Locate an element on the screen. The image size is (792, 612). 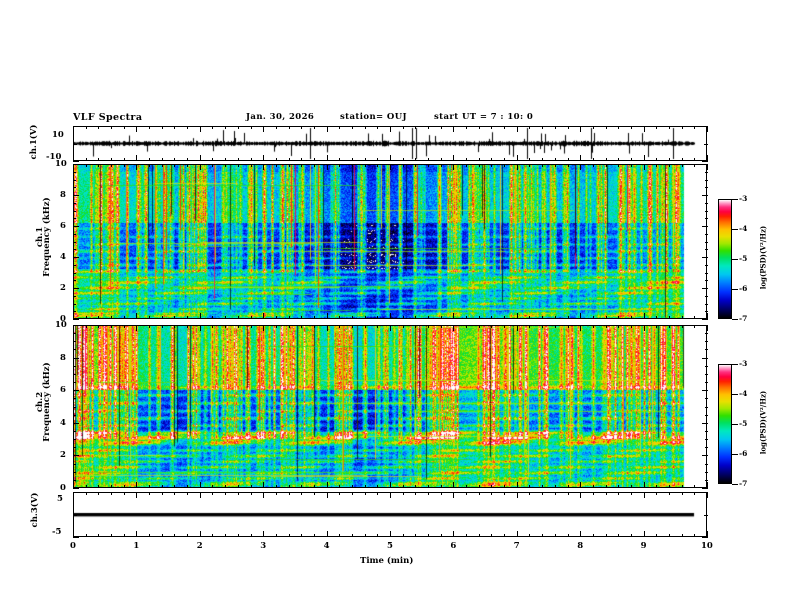
header-station: station= OUJ is located at coordinates (373, 117).